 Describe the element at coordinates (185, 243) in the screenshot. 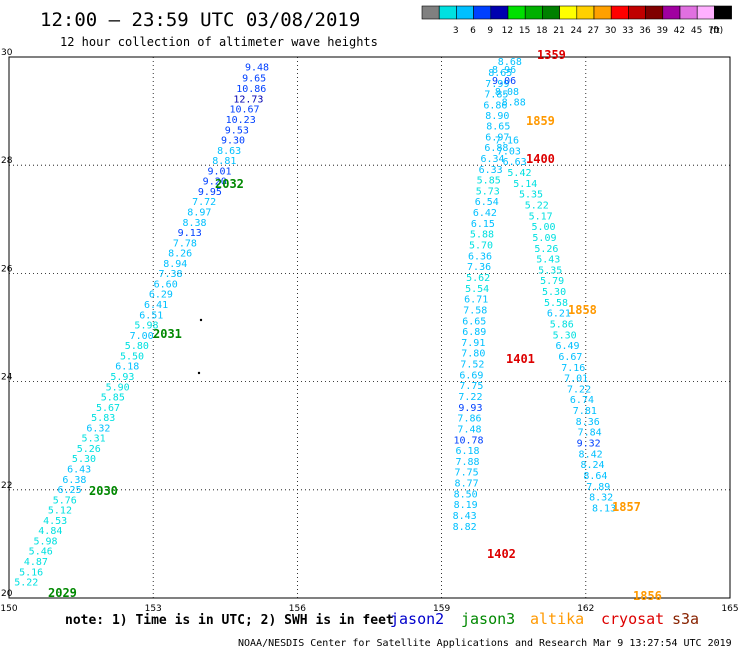

I see `swh-observation: 7.78` at that location.